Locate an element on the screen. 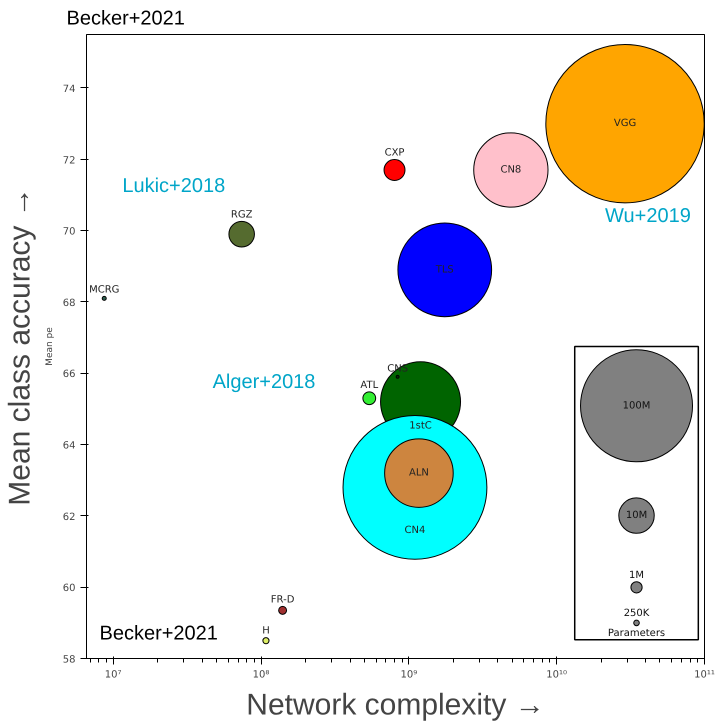 The height and width of the screenshot is (724, 716). y-tick-label: 74 is located at coordinates (69, 89).